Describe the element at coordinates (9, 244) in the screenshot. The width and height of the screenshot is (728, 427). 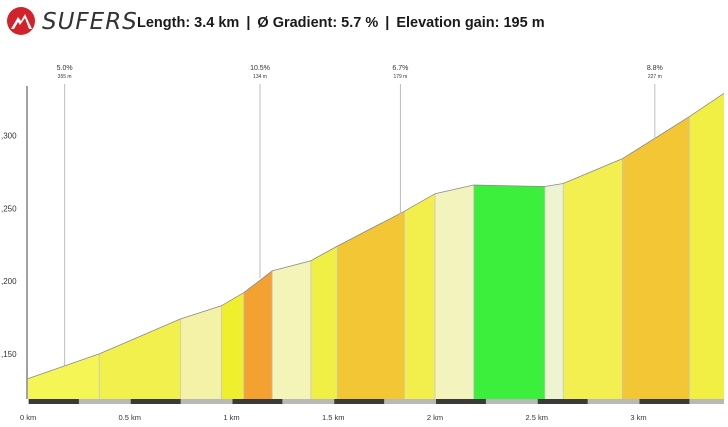
I see `y-axis-labels: ,150 ,200 ,250 ,300` at that location.